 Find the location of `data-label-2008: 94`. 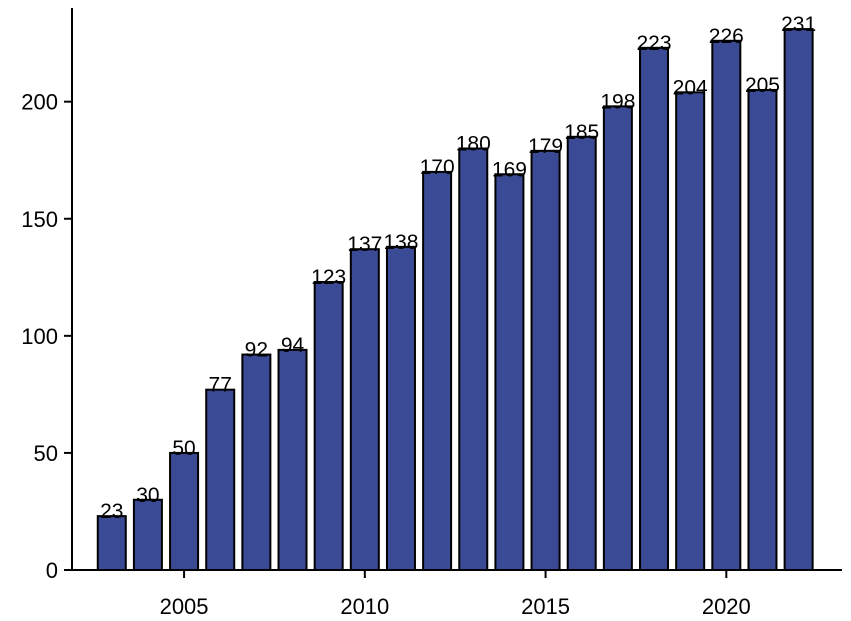

data-label-2008: 94 is located at coordinates (293, 345).